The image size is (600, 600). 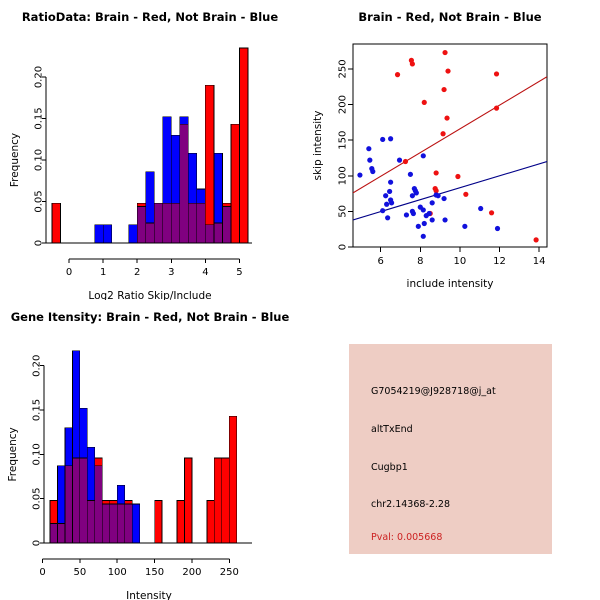 I want to click on x-axis-tick-label: 12, so click(x=499, y=261).